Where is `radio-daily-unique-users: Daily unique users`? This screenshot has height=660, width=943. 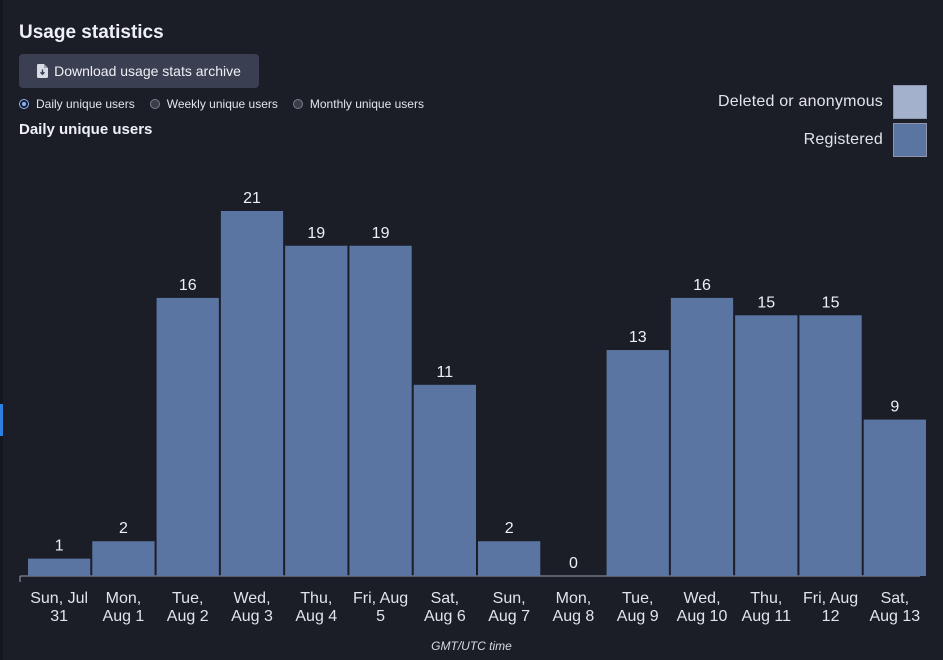
radio-daily-unique-users: Daily unique users is located at coordinates (77, 104).